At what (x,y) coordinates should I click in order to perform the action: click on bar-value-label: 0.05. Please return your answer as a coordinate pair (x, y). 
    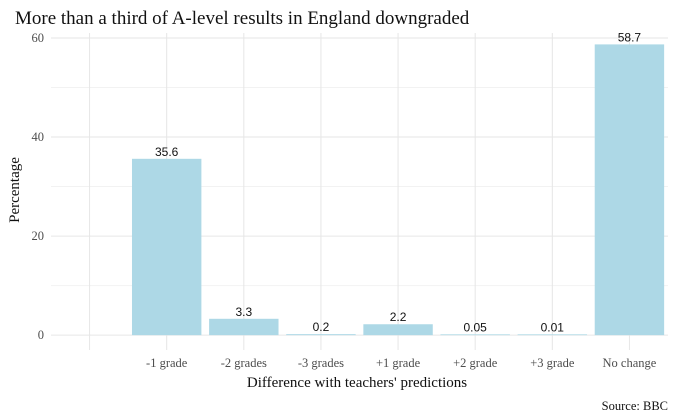
    Looking at the image, I should click on (476, 327).